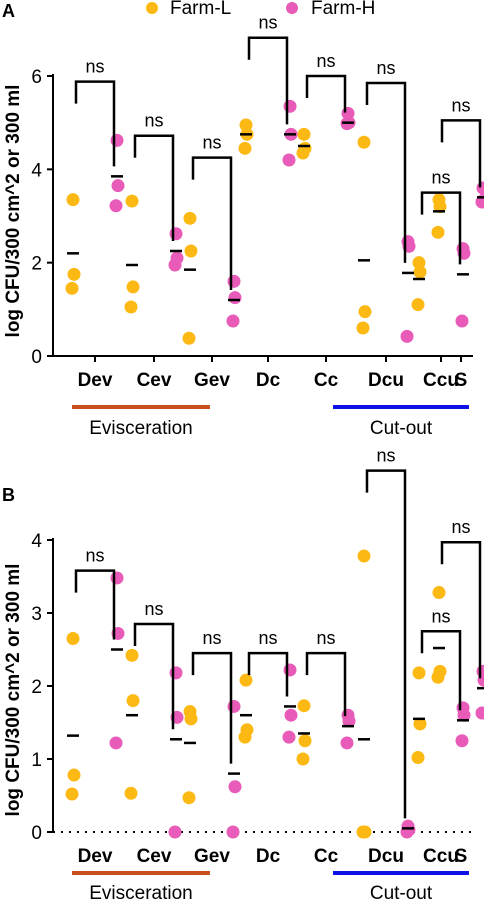 This screenshot has width=484, height=902. What do you see at coordinates (36, 687) in the screenshot?
I see `panel-b-y-tick-label: 2` at bounding box center [36, 687].